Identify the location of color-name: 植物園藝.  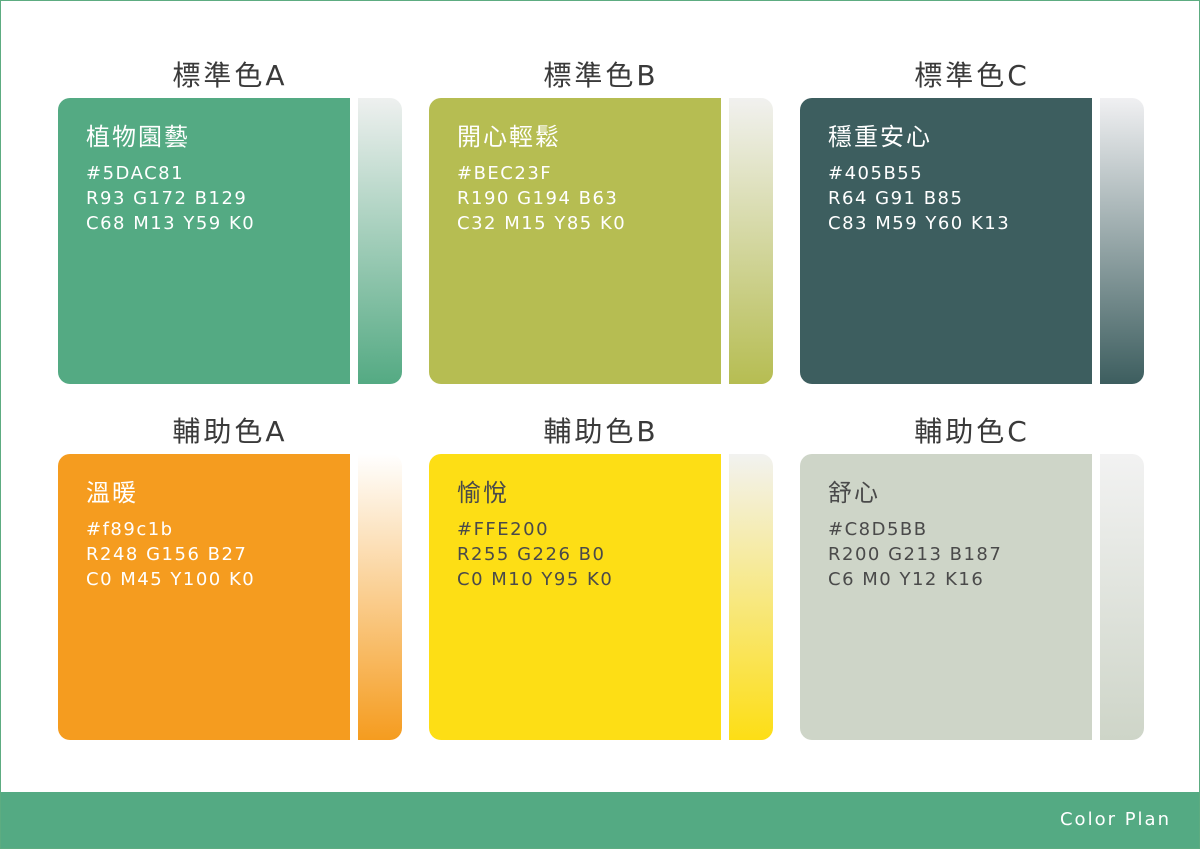
(138, 137).